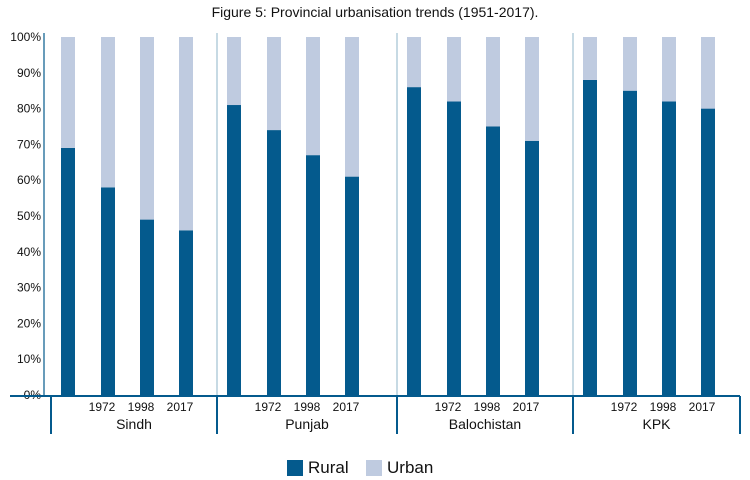 The width and height of the screenshot is (750, 480). I want to click on group-label-kpk: KPK, so click(656, 424).